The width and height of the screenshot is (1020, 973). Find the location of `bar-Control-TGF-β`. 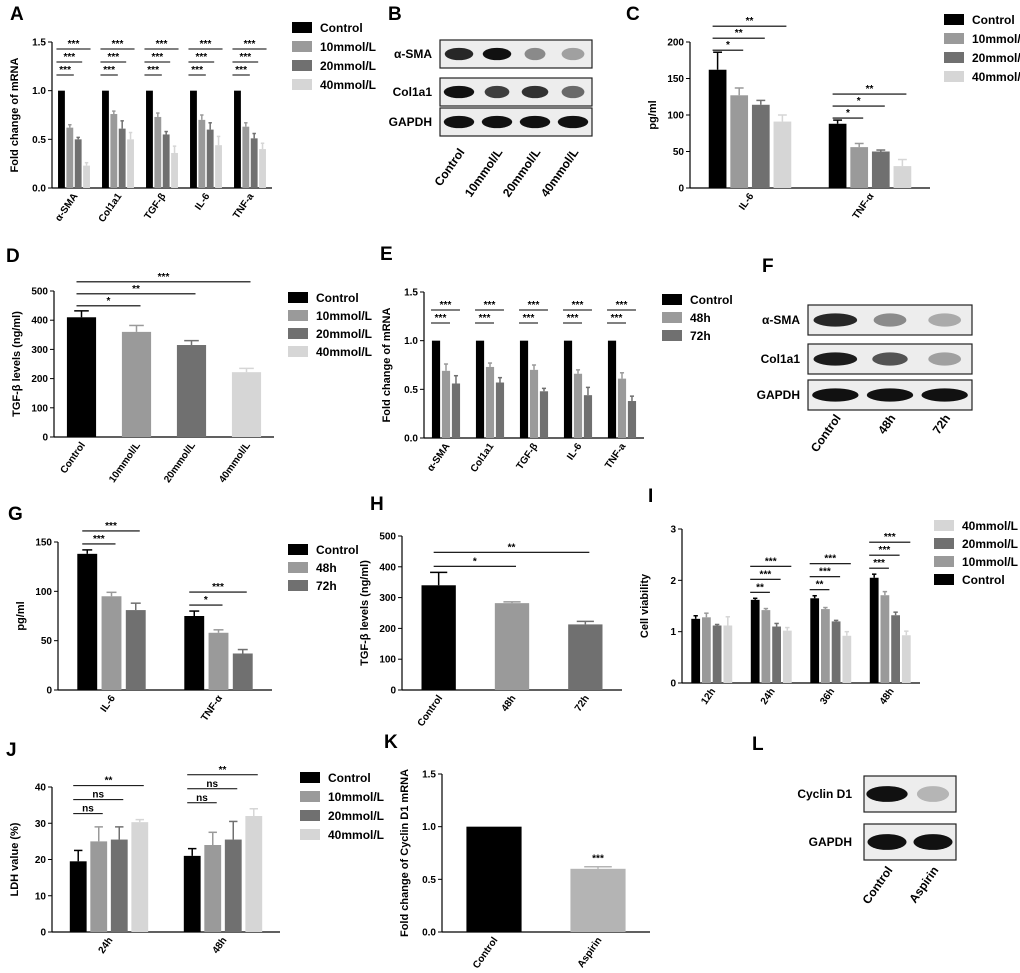

bar-Control-TGF-β is located at coordinates (524, 389).